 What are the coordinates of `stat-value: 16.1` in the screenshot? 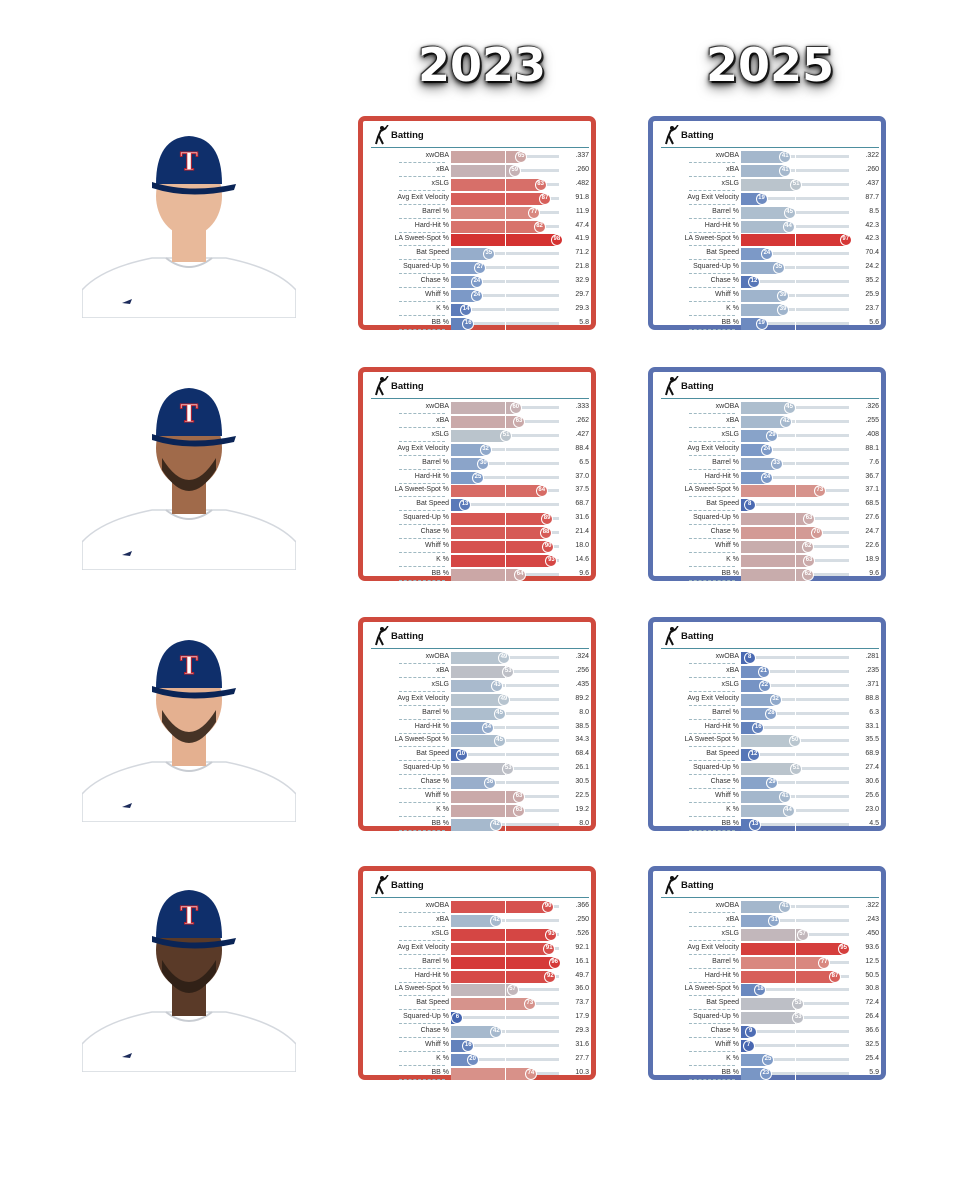 It's located at (582, 961).